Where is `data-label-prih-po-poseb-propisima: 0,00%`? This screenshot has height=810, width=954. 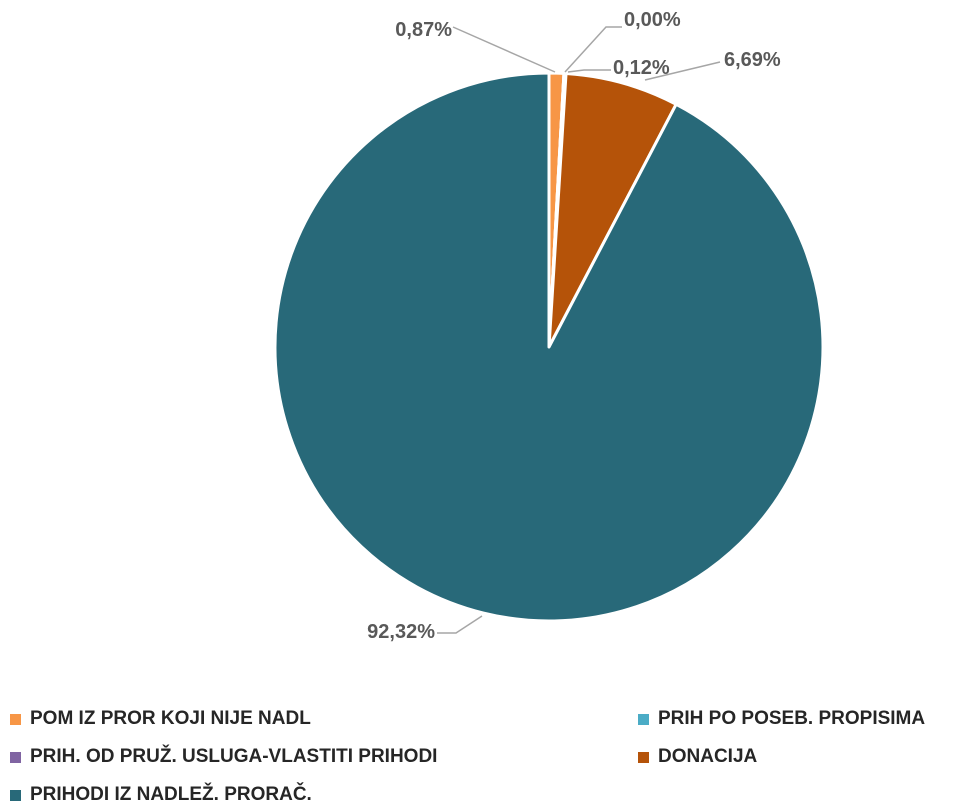 data-label-prih-po-poseb-propisima: 0,00% is located at coordinates (652, 20).